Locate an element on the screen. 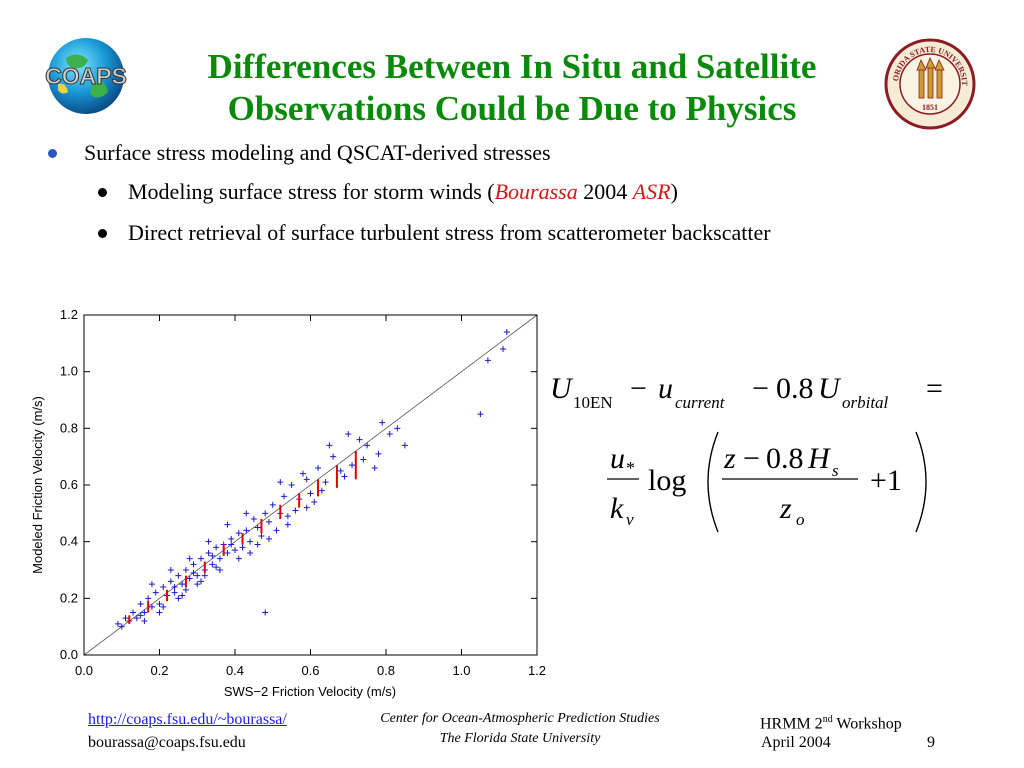 The height and width of the screenshot is (768, 1024). citation-author: Bourassa is located at coordinates (536, 191).